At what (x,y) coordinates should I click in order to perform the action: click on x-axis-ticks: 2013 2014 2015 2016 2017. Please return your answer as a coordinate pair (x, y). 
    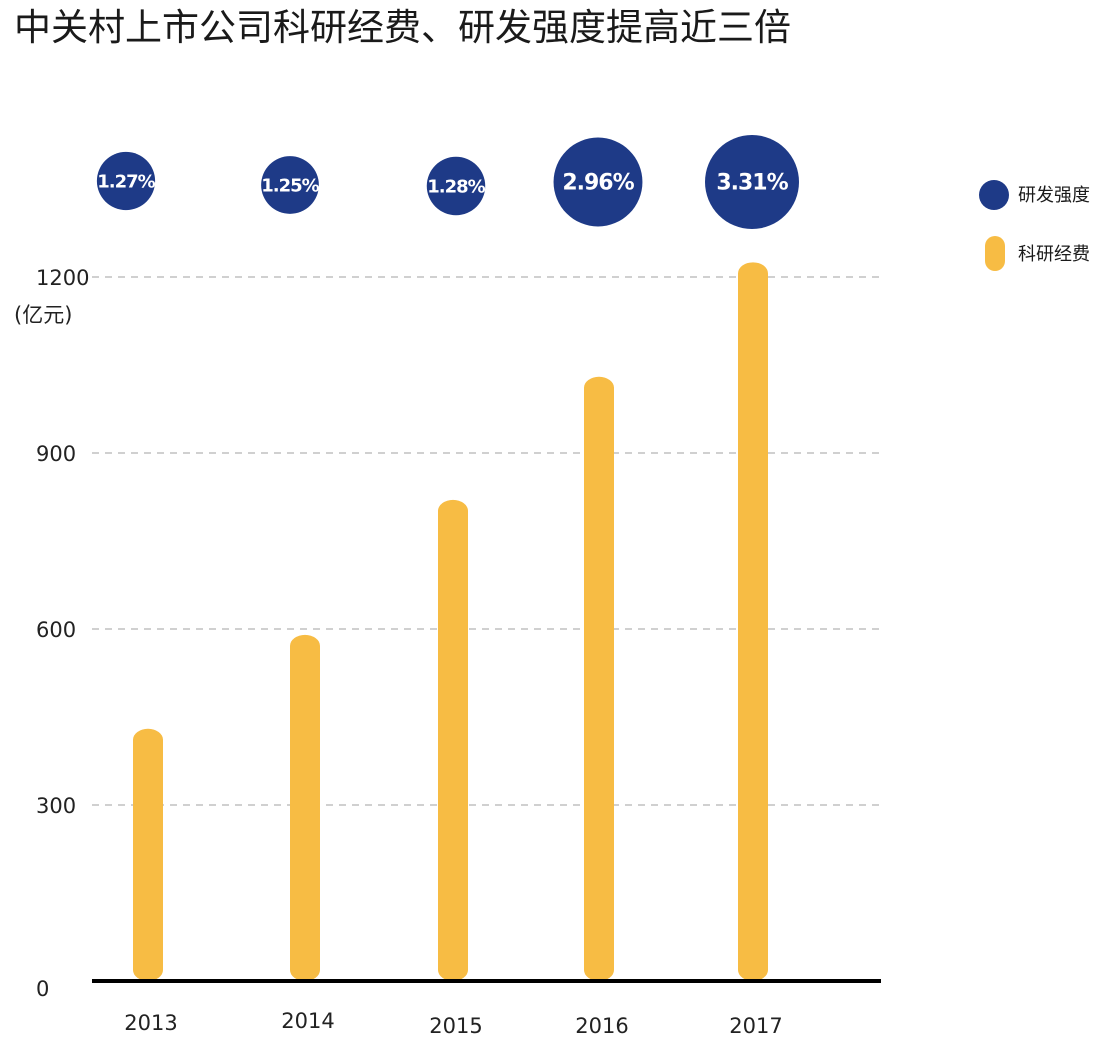
    Looking at the image, I should click on (453, 1023).